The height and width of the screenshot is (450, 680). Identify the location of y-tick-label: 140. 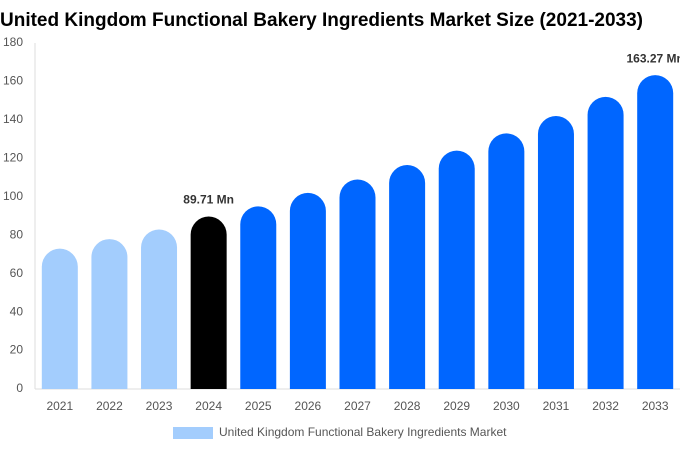
(13, 119).